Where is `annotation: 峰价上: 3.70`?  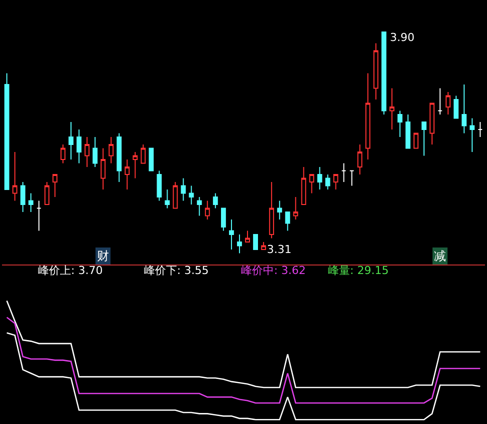
annotation: 峰价上: 3.70 is located at coordinates (70, 270).